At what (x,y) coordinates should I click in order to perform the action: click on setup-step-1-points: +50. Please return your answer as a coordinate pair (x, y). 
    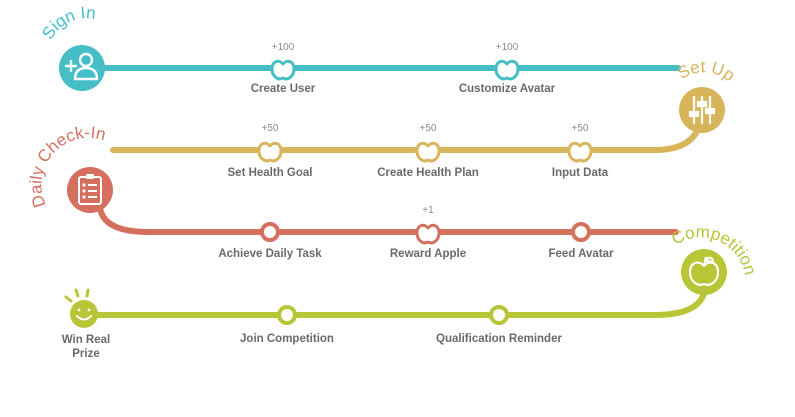
    Looking at the image, I should click on (428, 128).